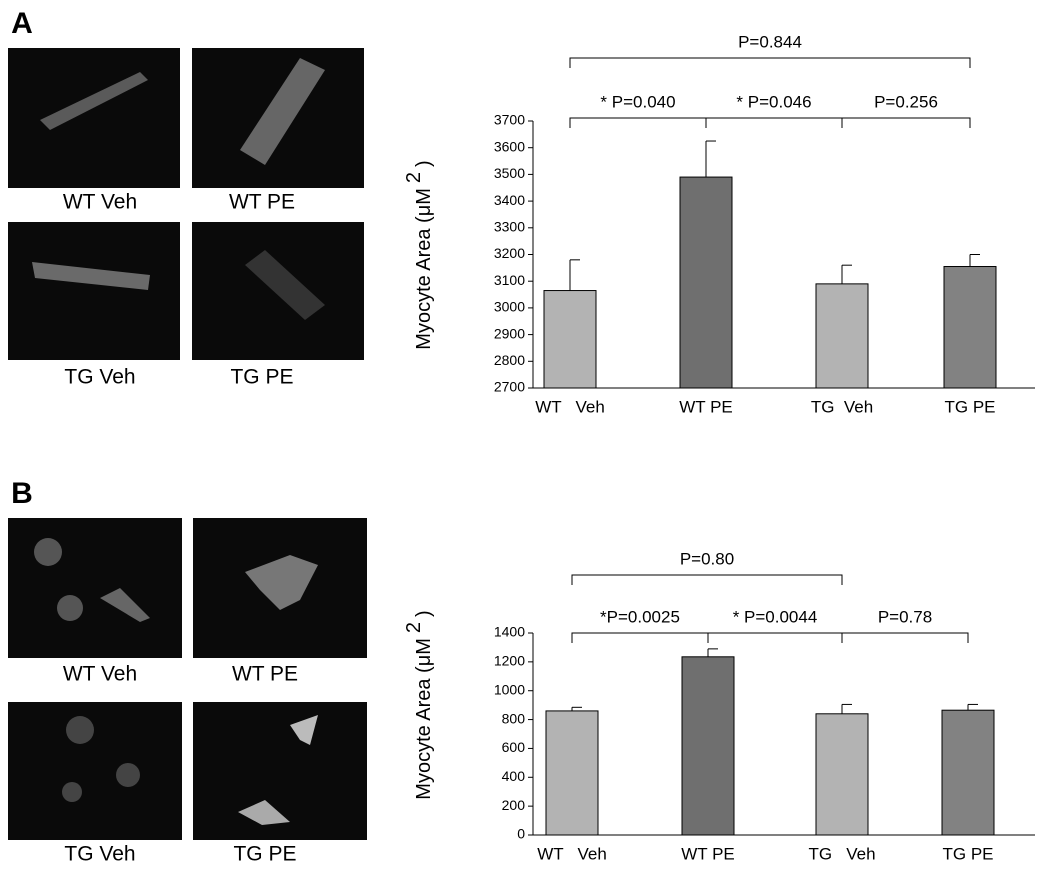 The height and width of the screenshot is (872, 1050). Describe the element at coordinates (509, 227) in the screenshot. I see `y-tick-label: 3300` at that location.